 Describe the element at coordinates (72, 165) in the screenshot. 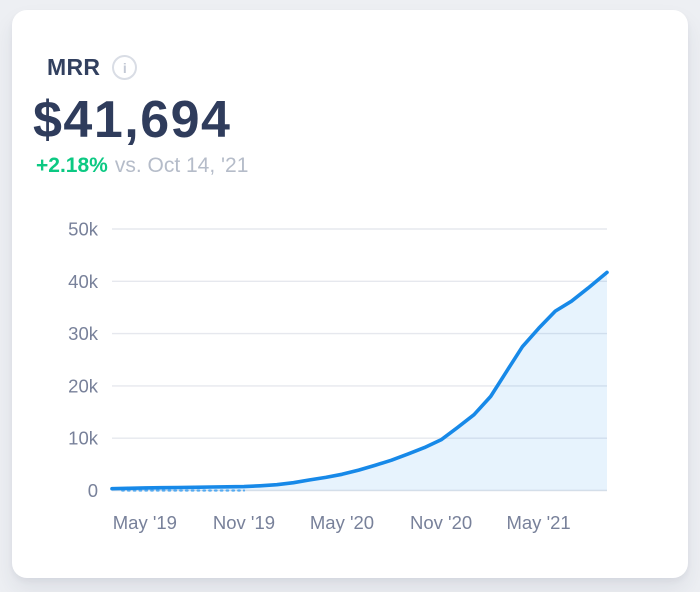

I see `delta-percent: +2.18%` at that location.